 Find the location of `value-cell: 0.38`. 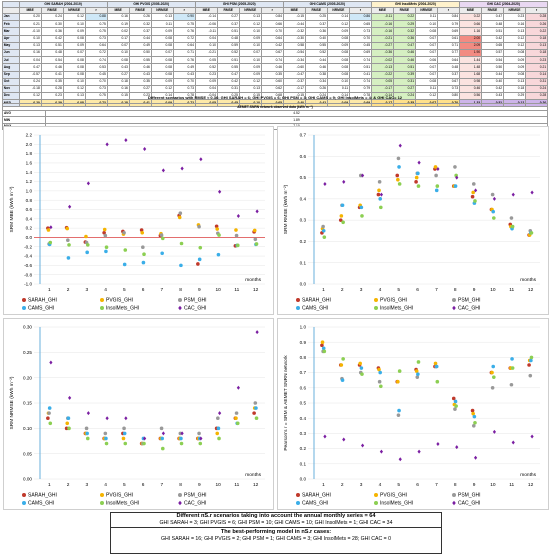

value-cell: 0.38 is located at coordinates (316, 74).